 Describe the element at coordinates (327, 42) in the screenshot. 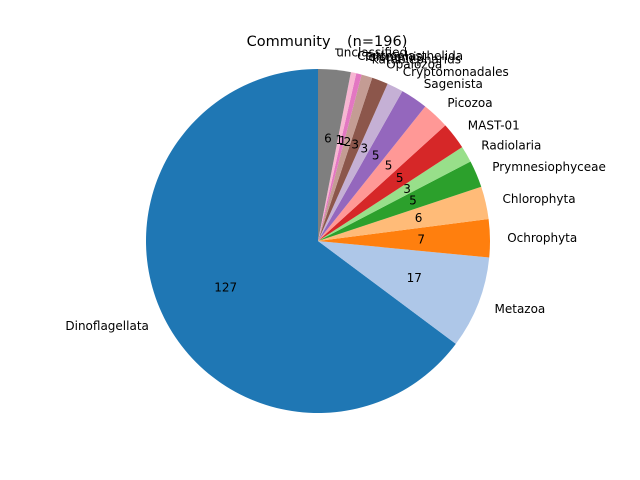

I see `chart-title: Community _ (n=196)` at that location.